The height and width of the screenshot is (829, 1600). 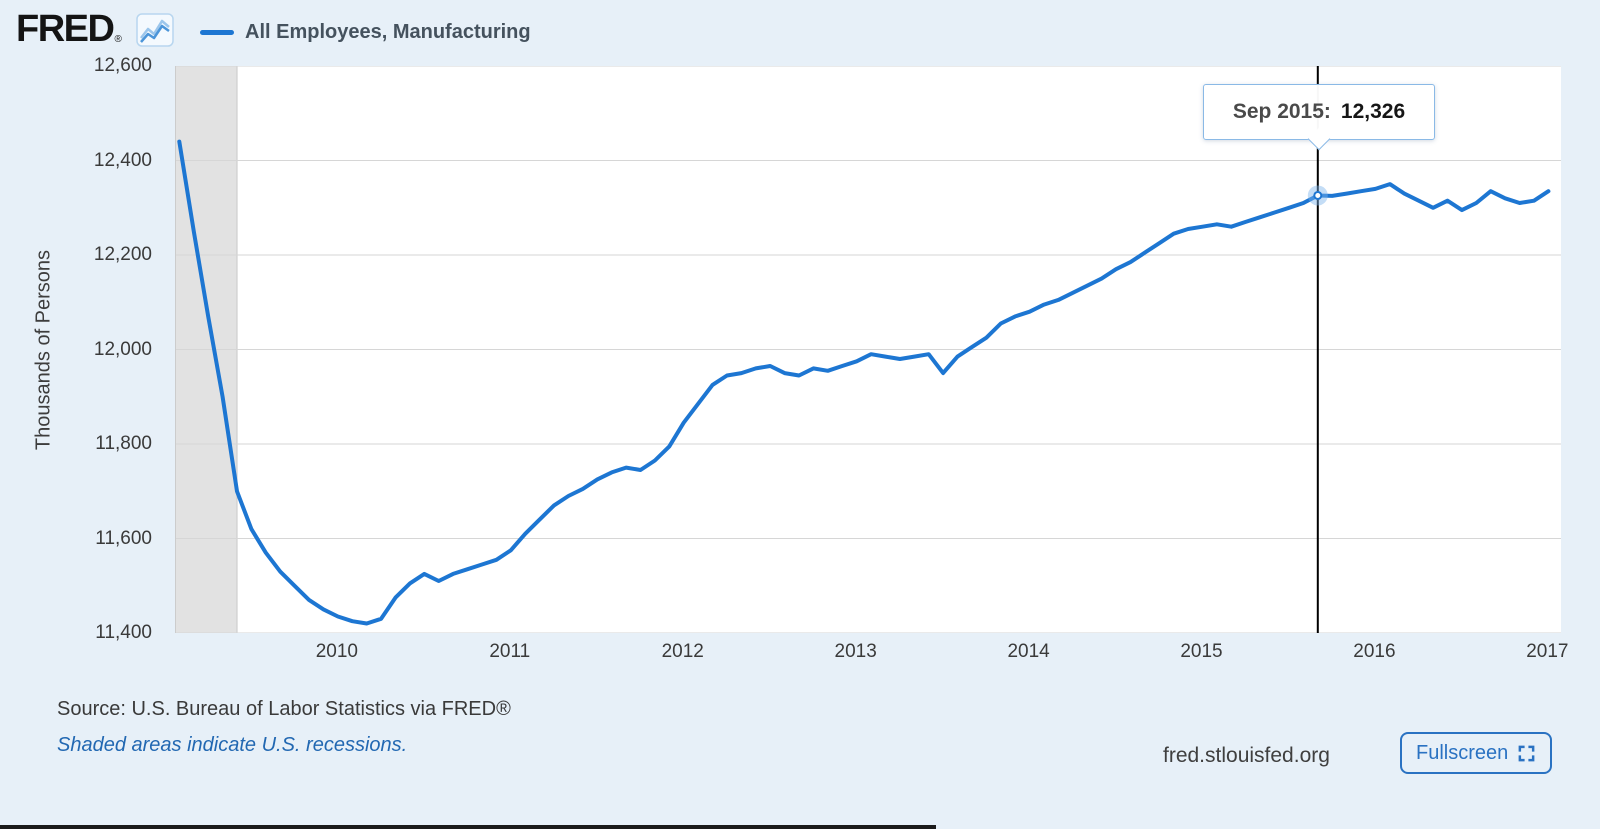 I want to click on x-tick-label: 2010, so click(x=336, y=651).